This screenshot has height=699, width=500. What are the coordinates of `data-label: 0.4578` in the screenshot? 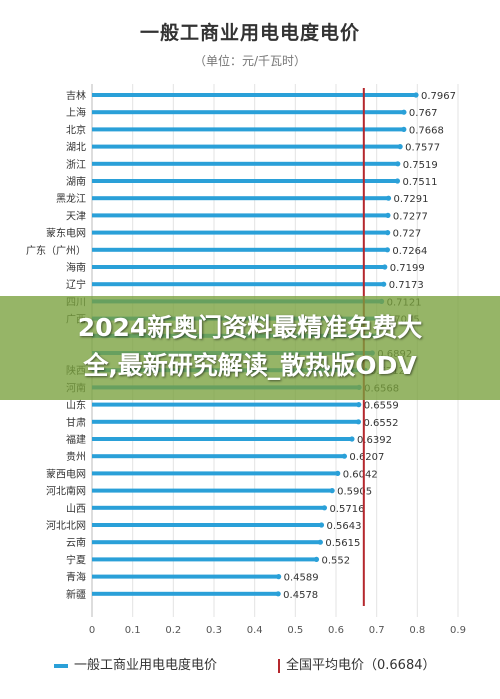 It's located at (300, 595).